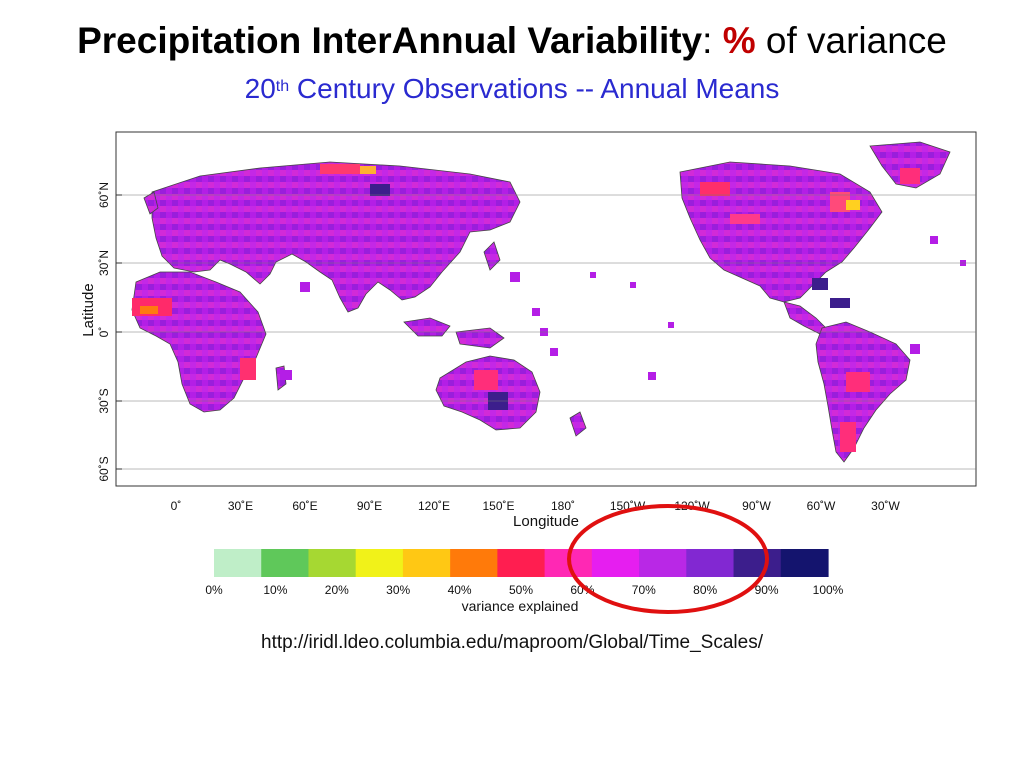 This screenshot has width=1024, height=768. I want to click on land-se-asia-islands, so click(427, 327).